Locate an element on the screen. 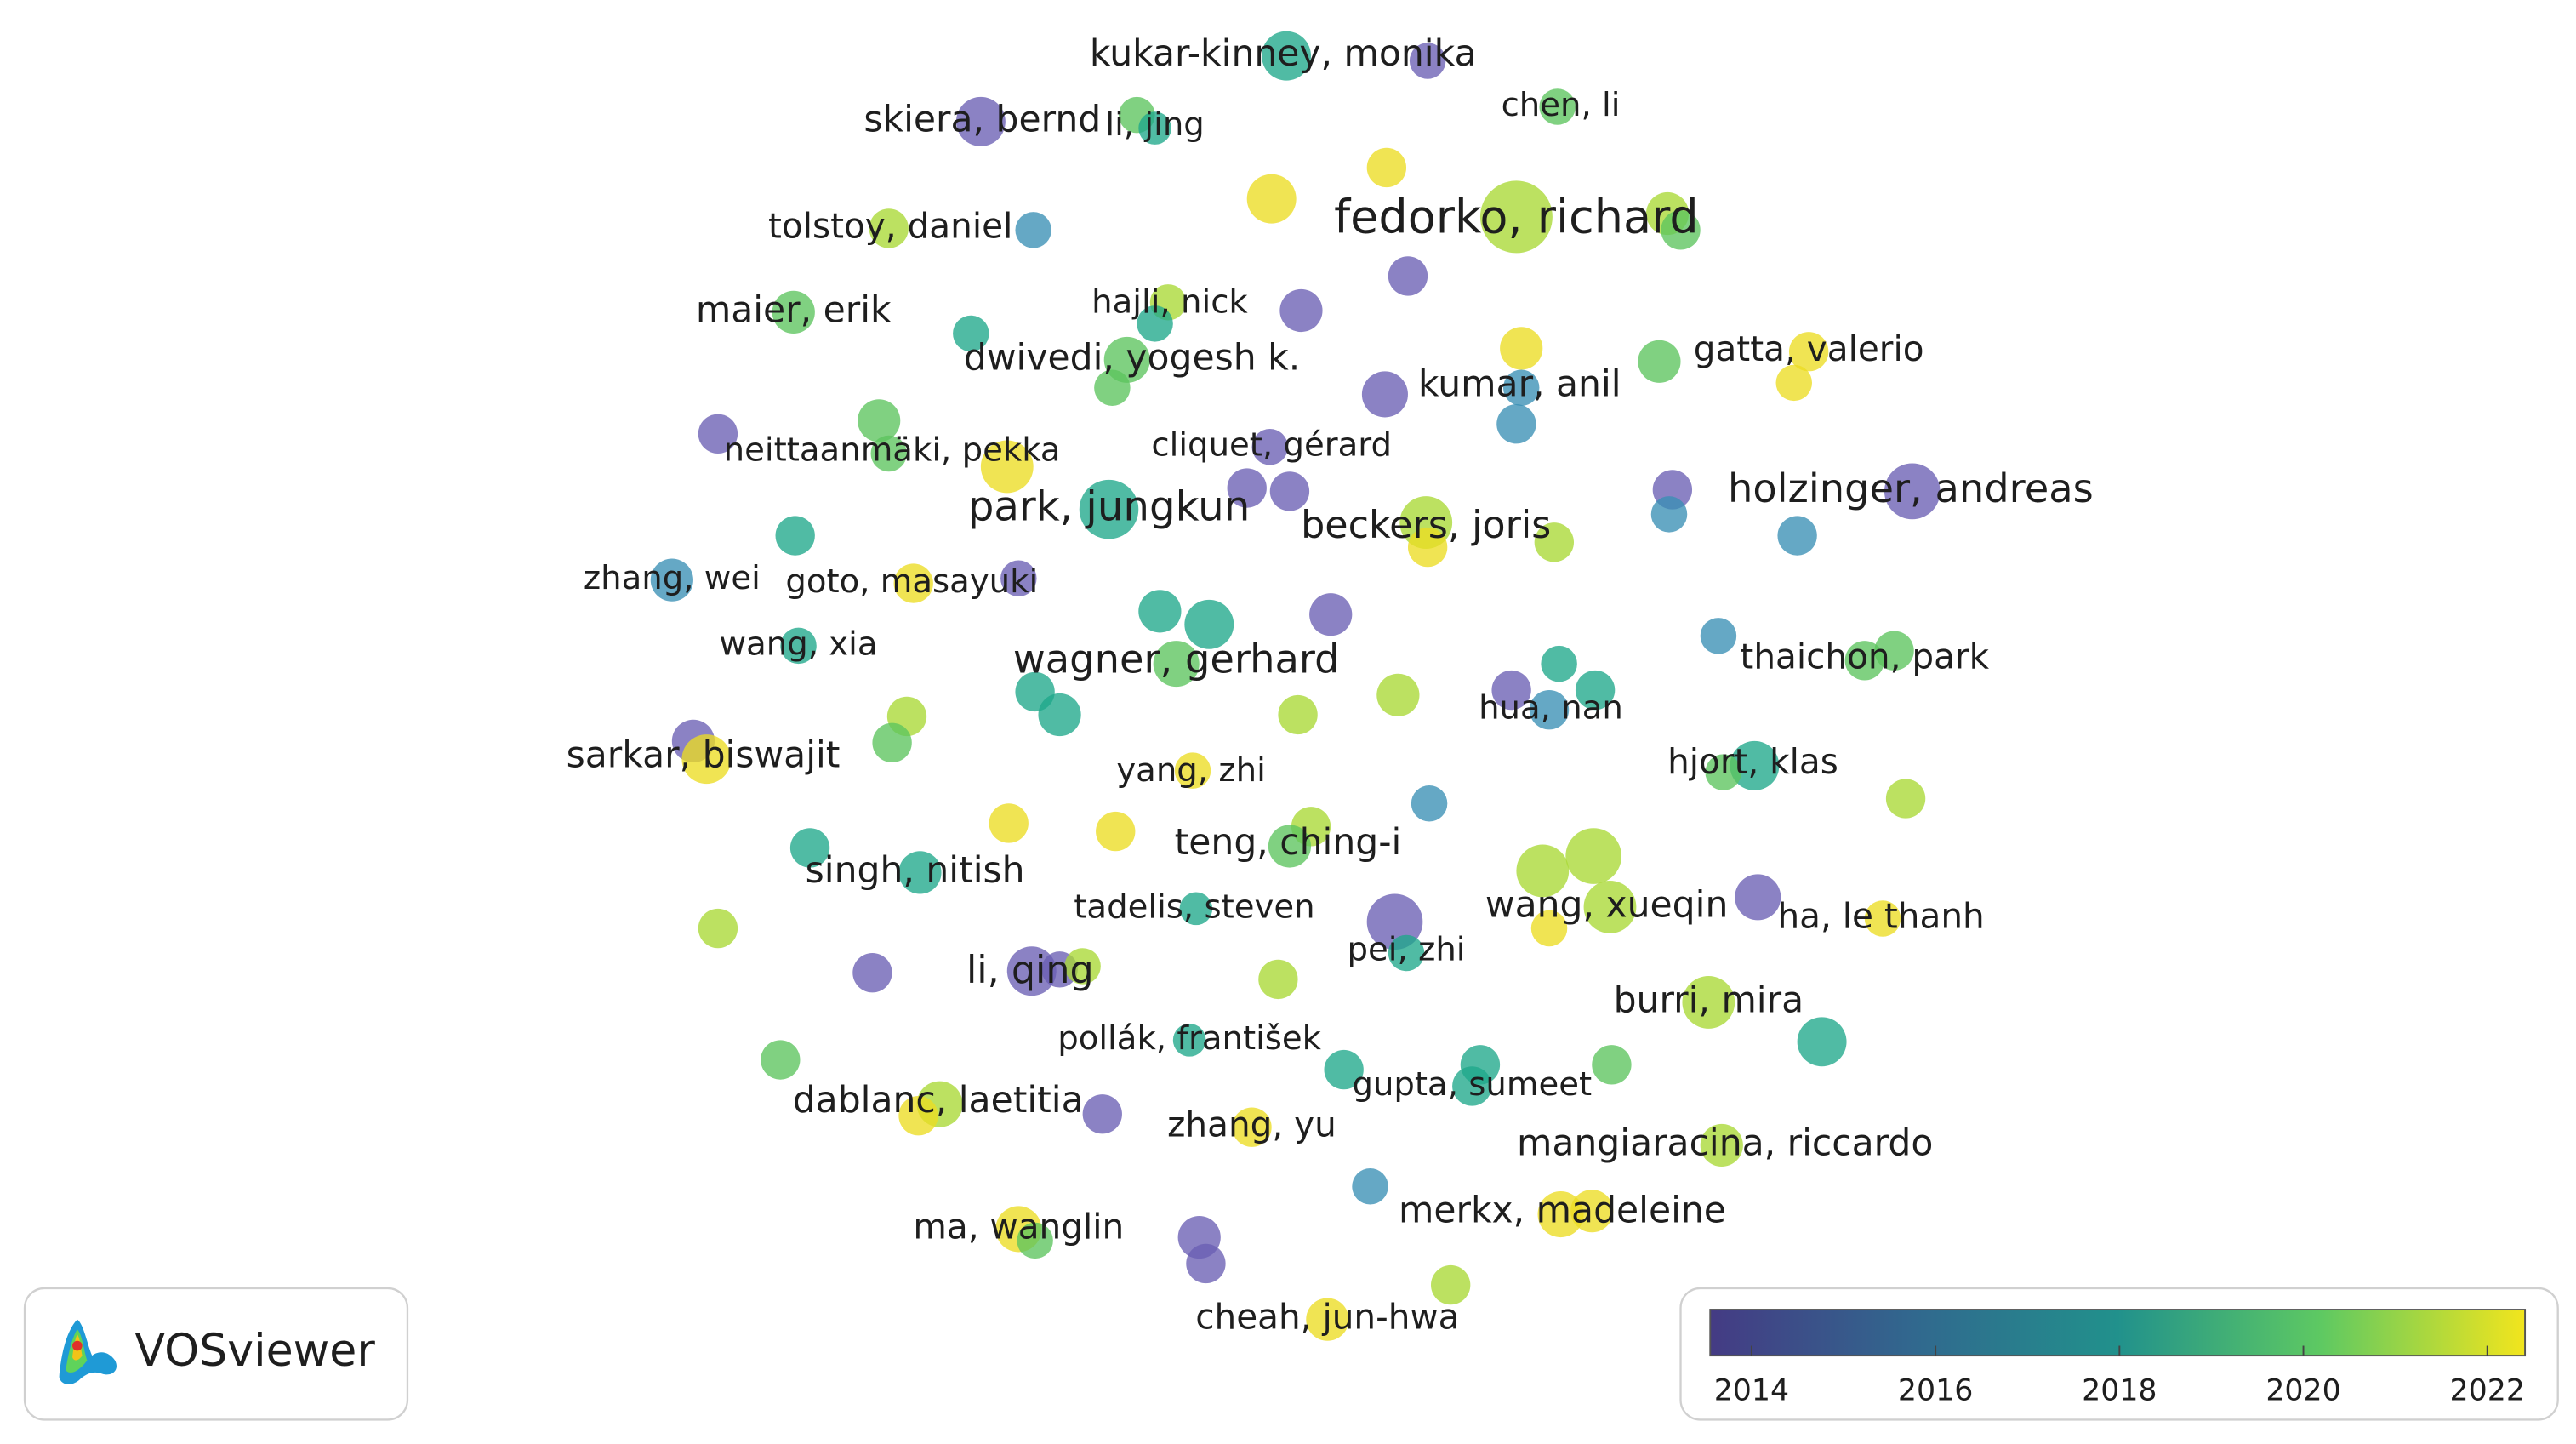 This screenshot has height=1444, width=2576. node-label: tadelis, steven is located at coordinates (1194, 907).